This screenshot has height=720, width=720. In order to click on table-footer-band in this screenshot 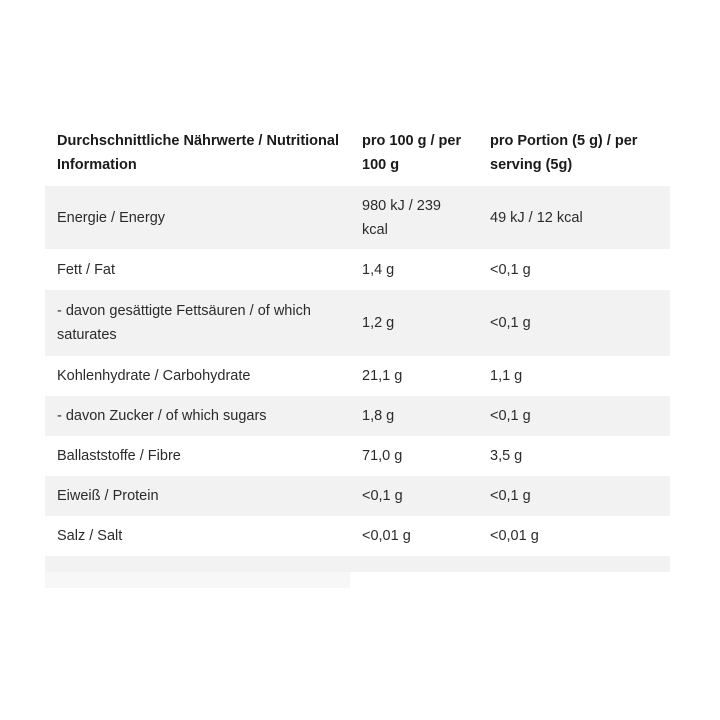, I will do `click(357, 564)`.